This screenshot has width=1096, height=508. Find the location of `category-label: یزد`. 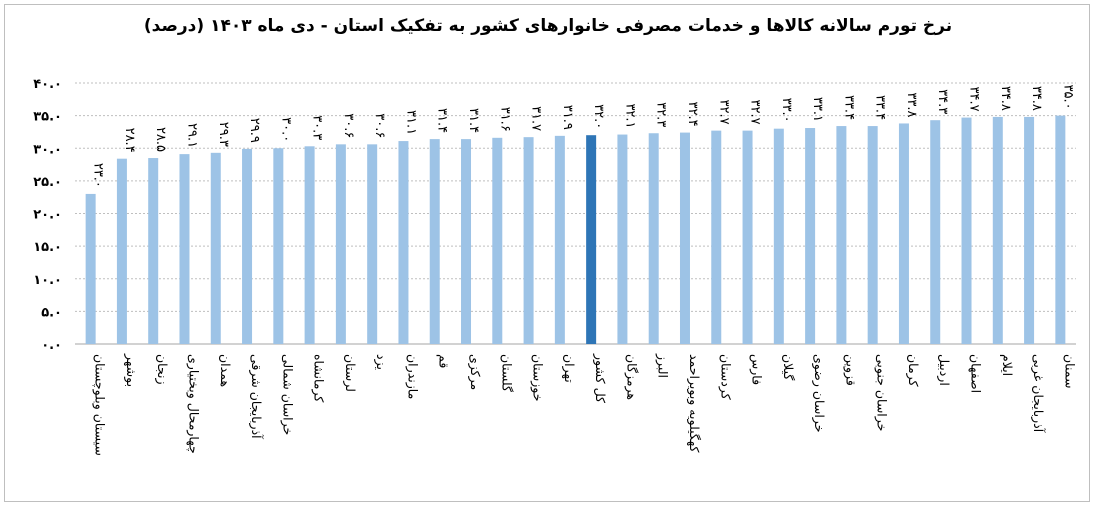

category-label: یزد is located at coordinates (381, 362).